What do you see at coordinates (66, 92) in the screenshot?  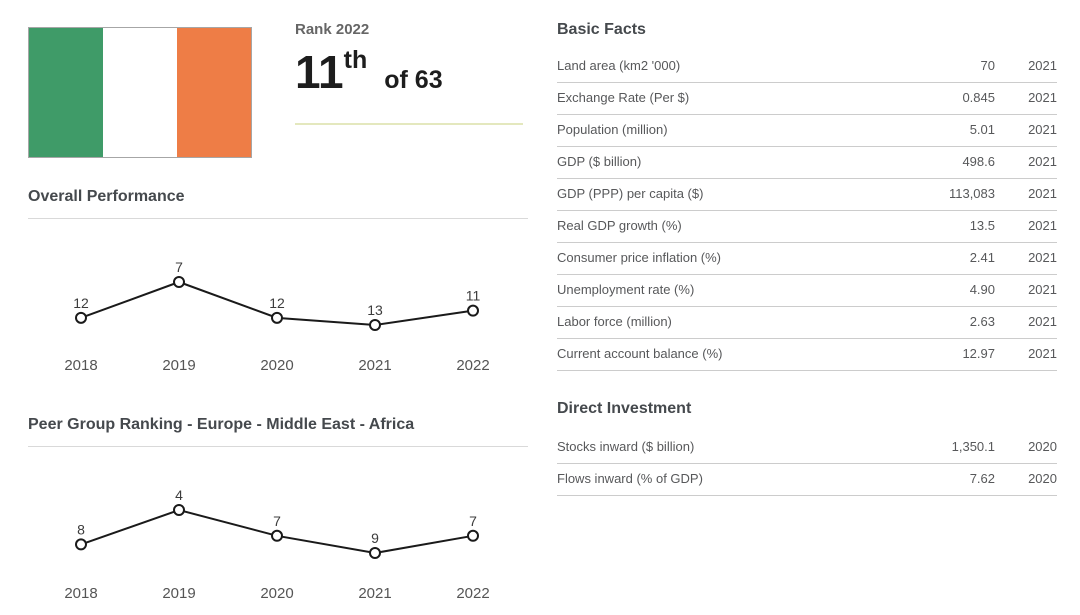 I see `flag-stripe-green` at bounding box center [66, 92].